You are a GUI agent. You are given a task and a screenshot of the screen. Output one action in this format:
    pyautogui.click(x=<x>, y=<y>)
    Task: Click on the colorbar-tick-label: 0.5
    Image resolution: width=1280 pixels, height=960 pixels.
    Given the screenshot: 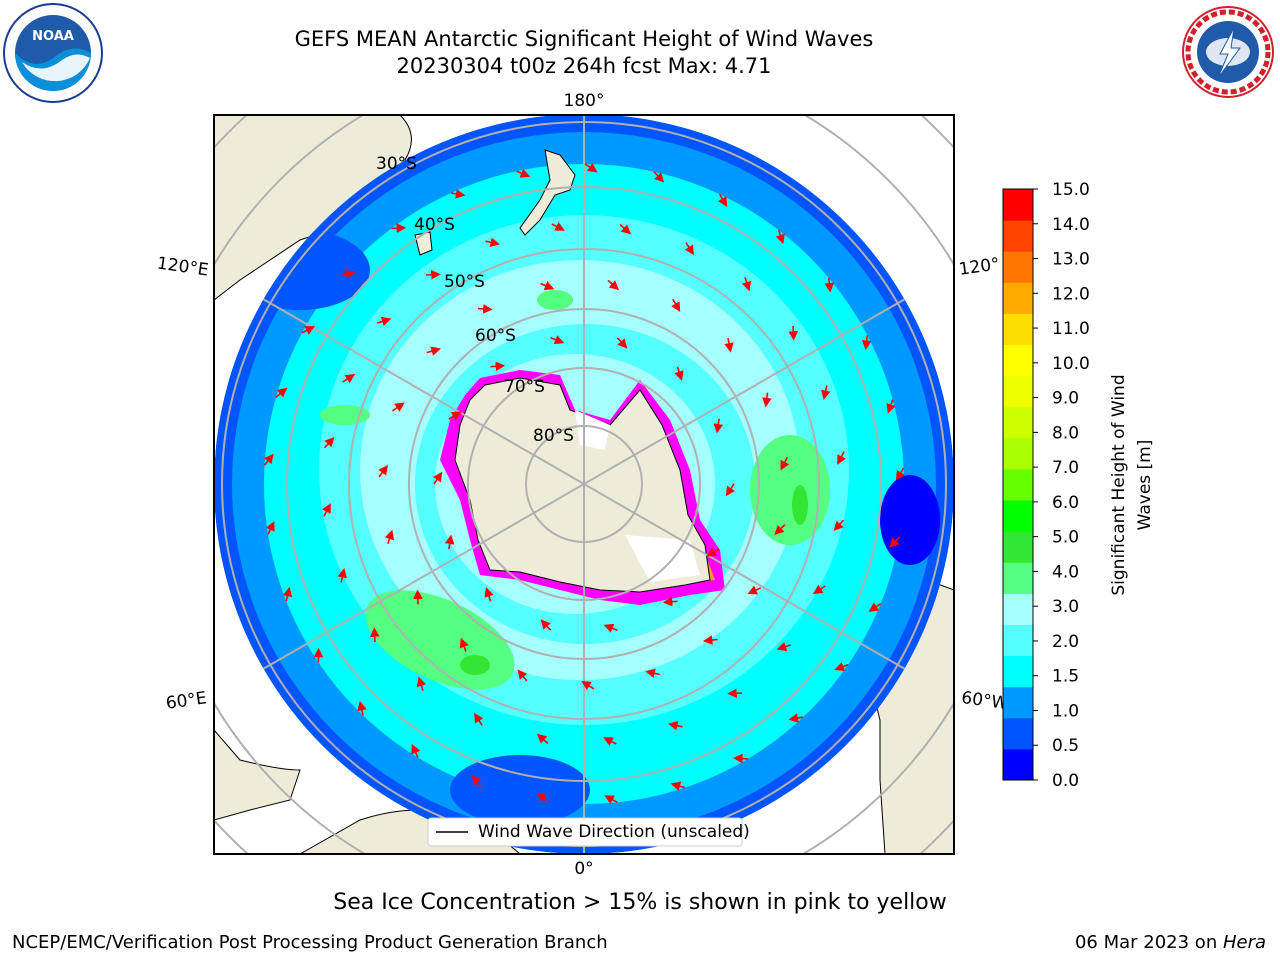 What is the action you would take?
    pyautogui.click(x=1065, y=746)
    